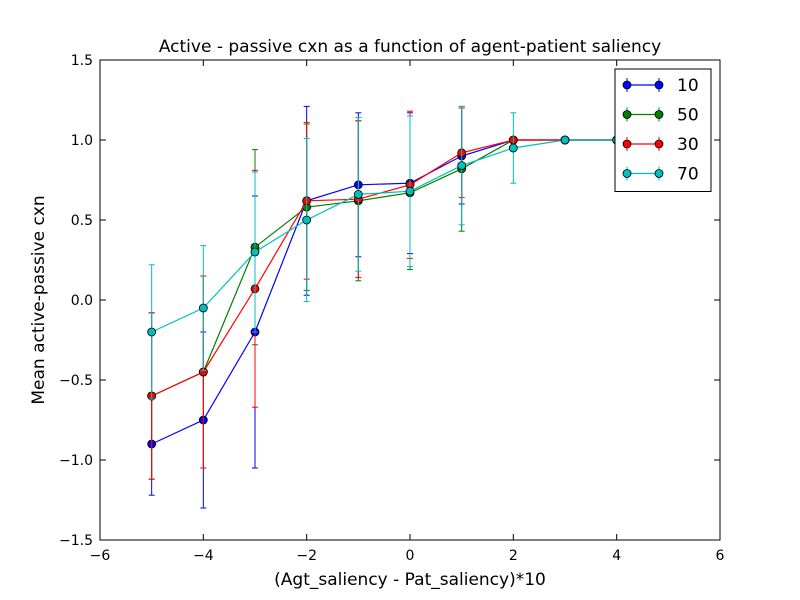  Describe the element at coordinates (82, 141) in the screenshot. I see `y-tick-label: 1.0` at that location.